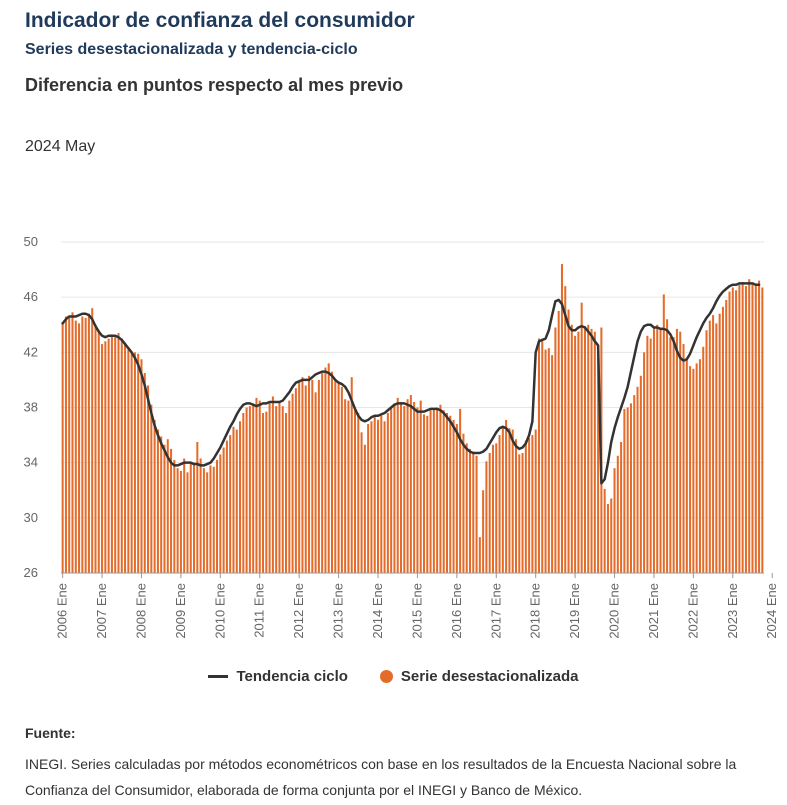 This screenshot has width=787, height=805. Describe the element at coordinates (278, 676) in the screenshot. I see `legend-item-trend: Tendencia ciclo` at that location.